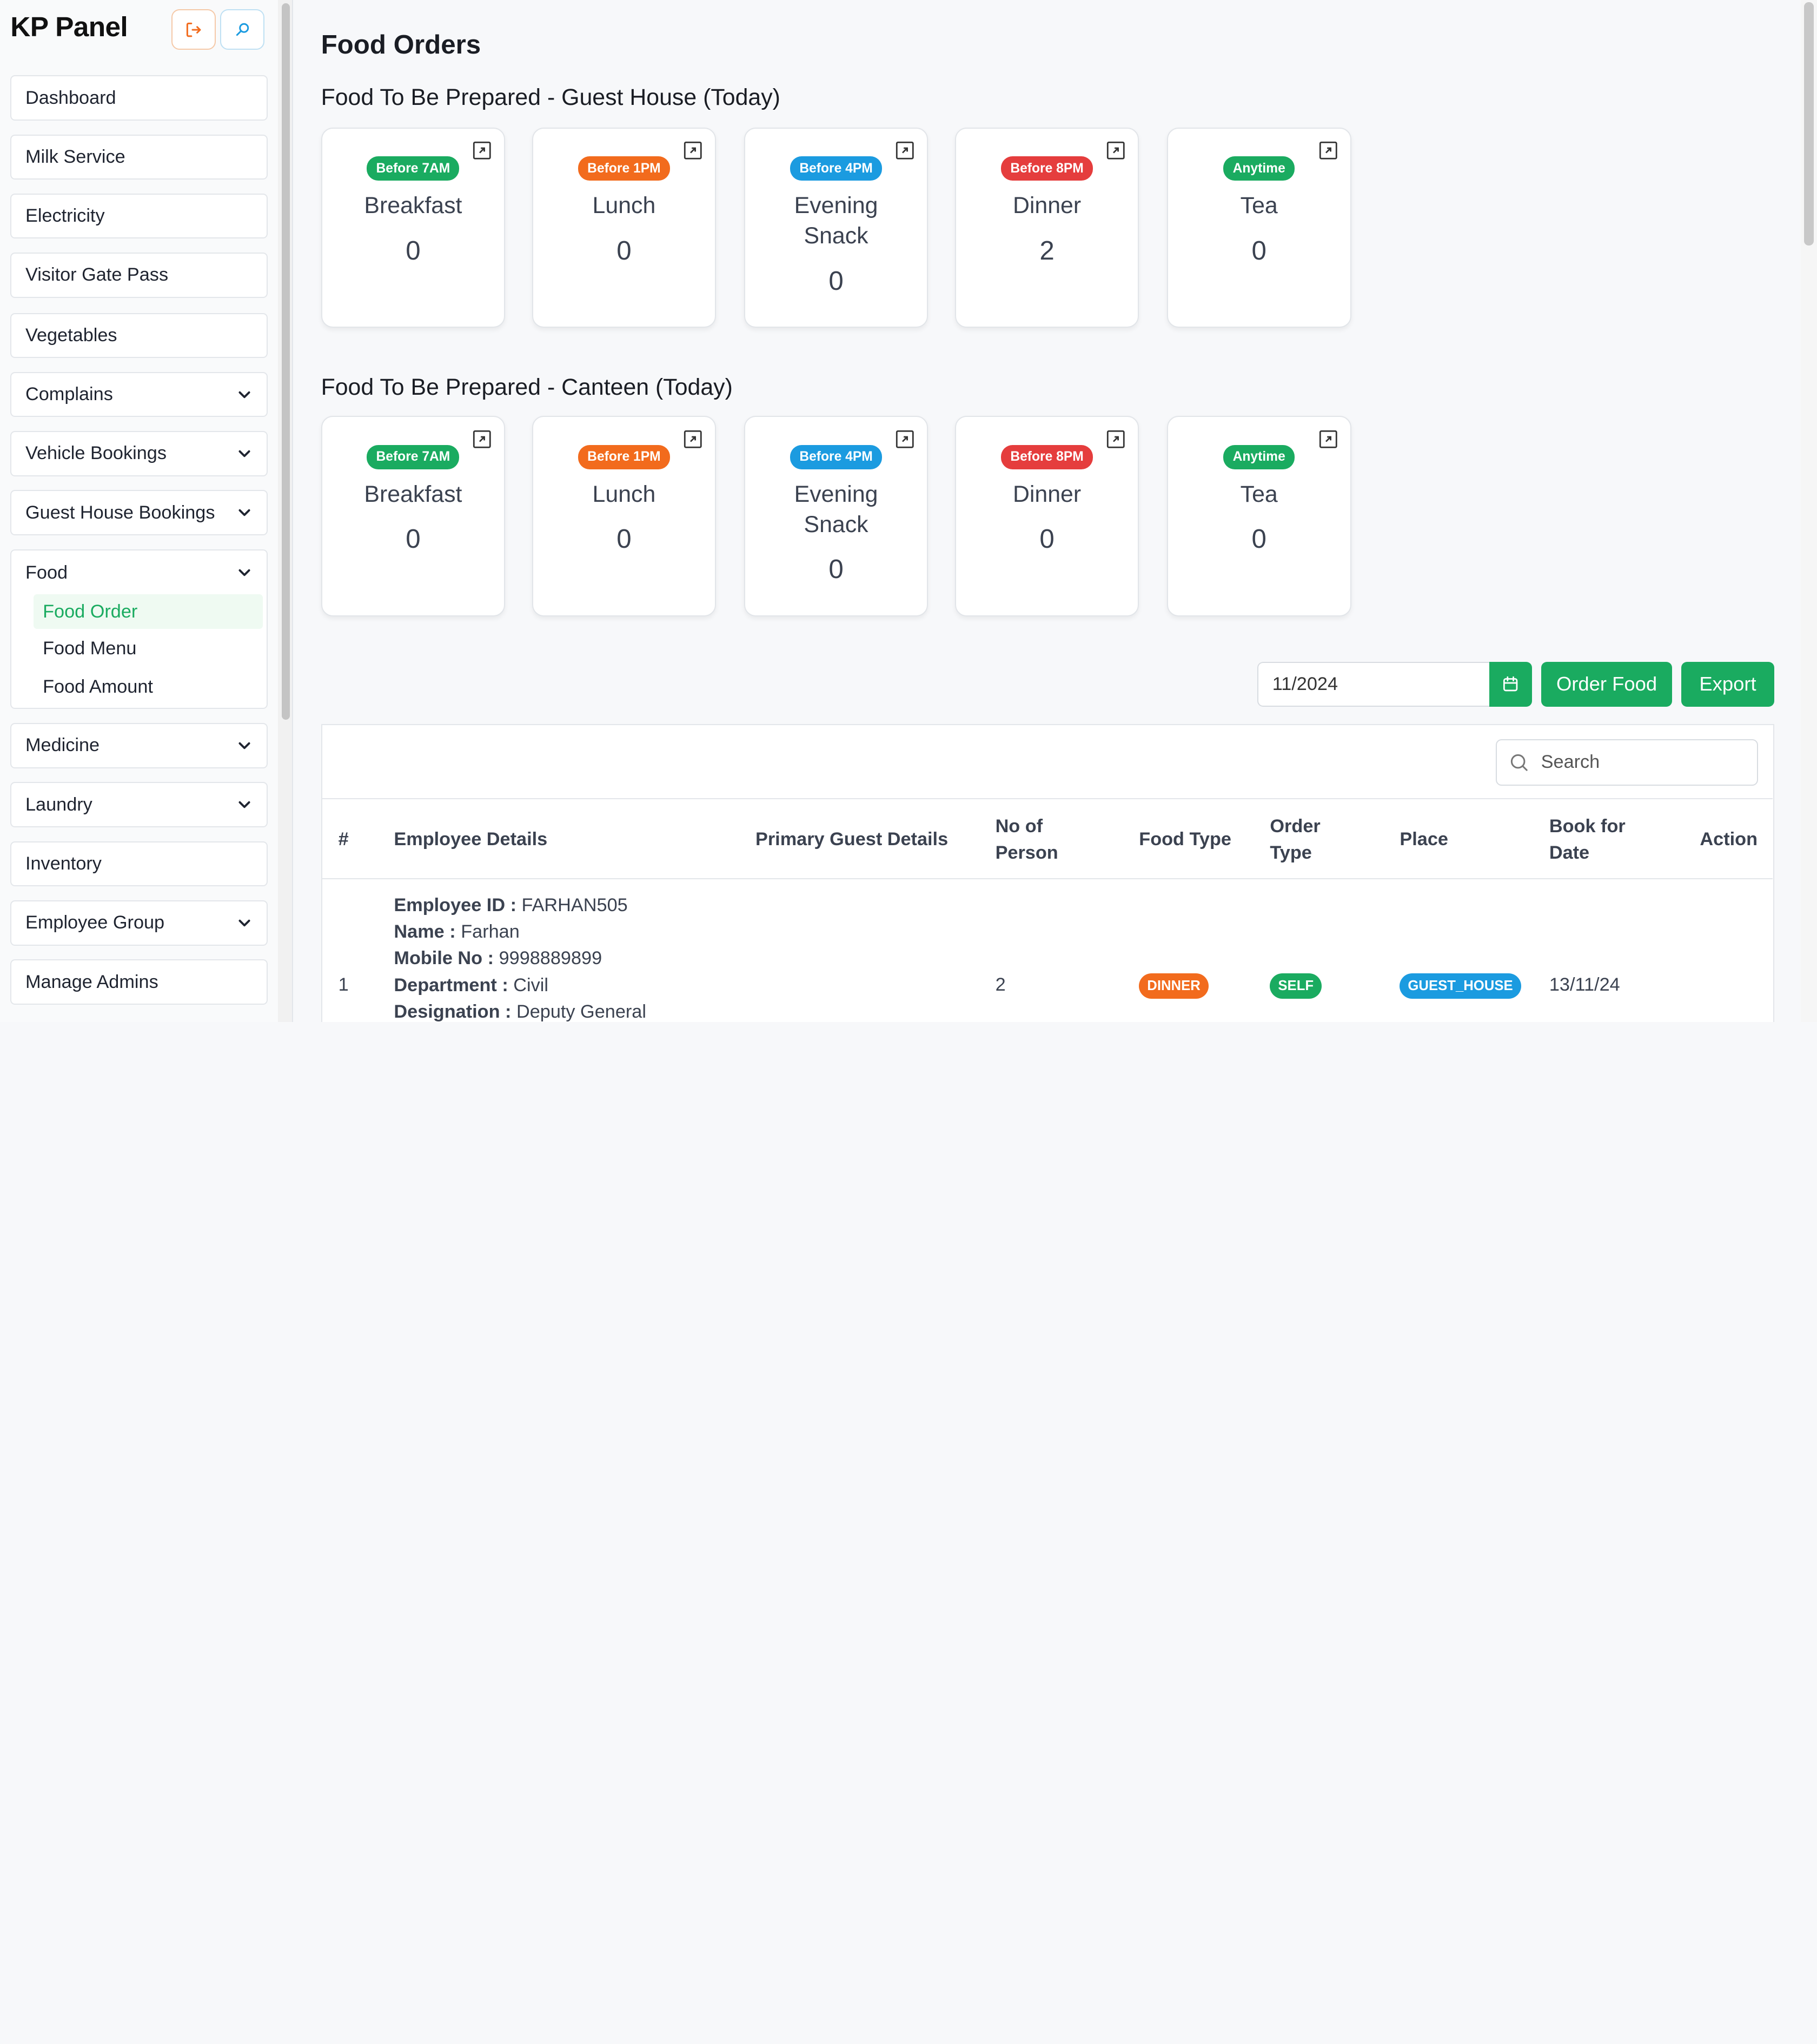 This screenshot has height=2044, width=1817. What do you see at coordinates (139, 394) in the screenshot?
I see `sidebar-item-complains: Complains` at bounding box center [139, 394].